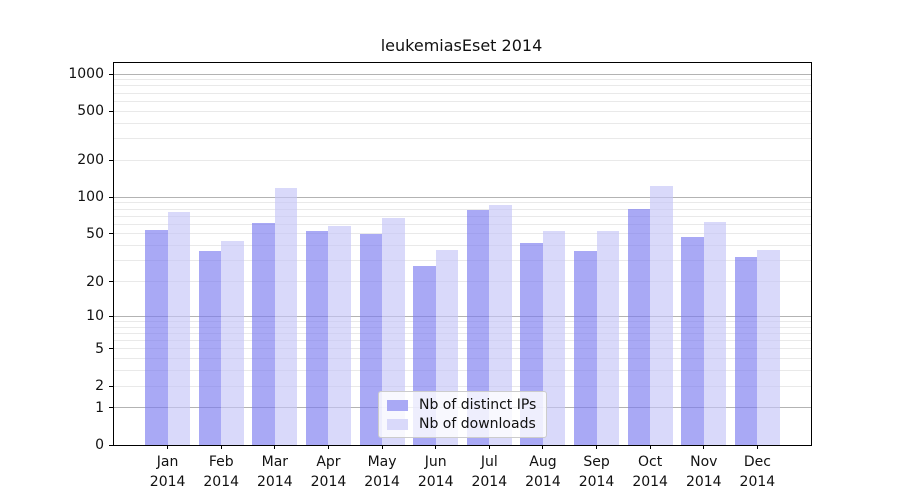  Describe the element at coordinates (757, 462) in the screenshot. I see `x-tick-month: Dec` at that location.